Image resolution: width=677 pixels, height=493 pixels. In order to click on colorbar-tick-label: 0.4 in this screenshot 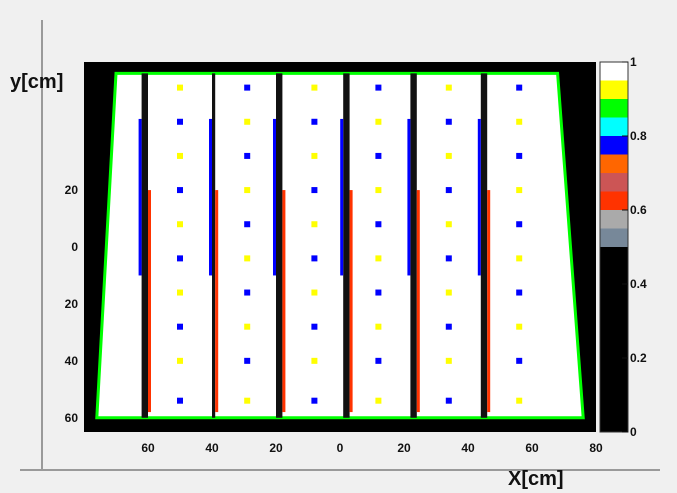, I will do `click(638, 284)`.